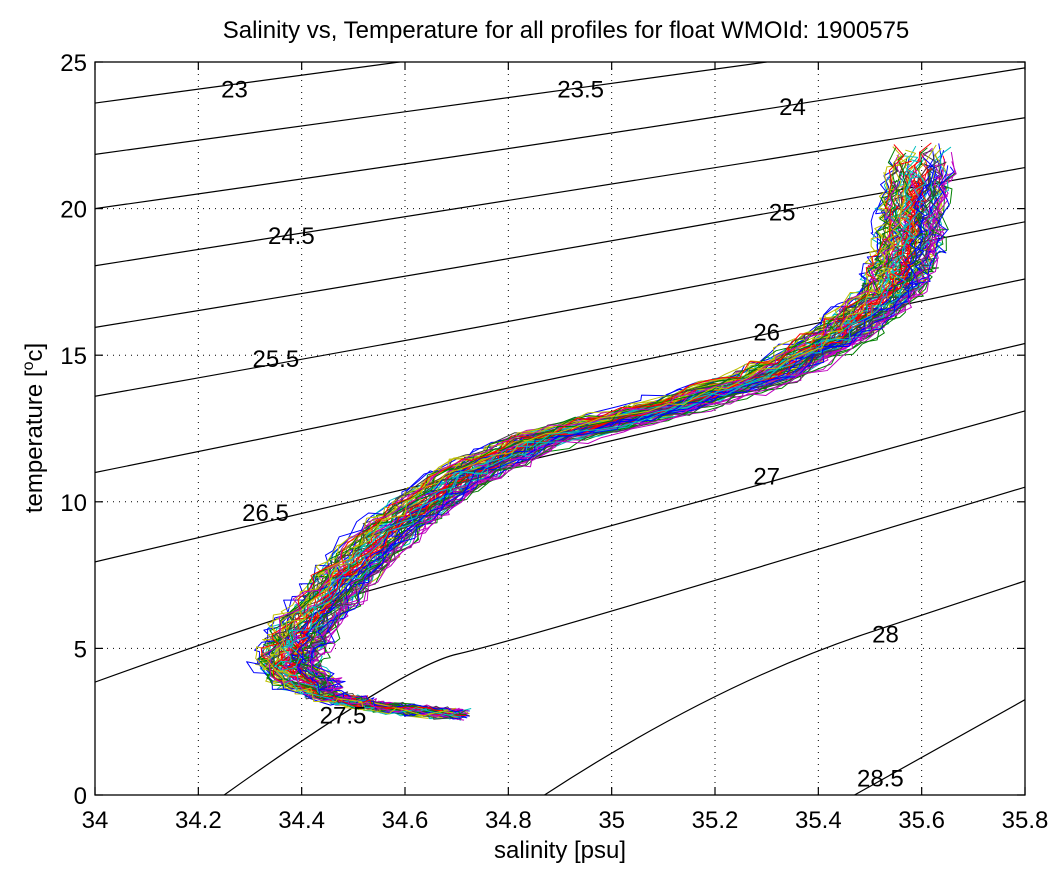 The width and height of the screenshot is (1060, 871). Describe the element at coordinates (73, 356) in the screenshot. I see `y-tick-label: 15` at that location.